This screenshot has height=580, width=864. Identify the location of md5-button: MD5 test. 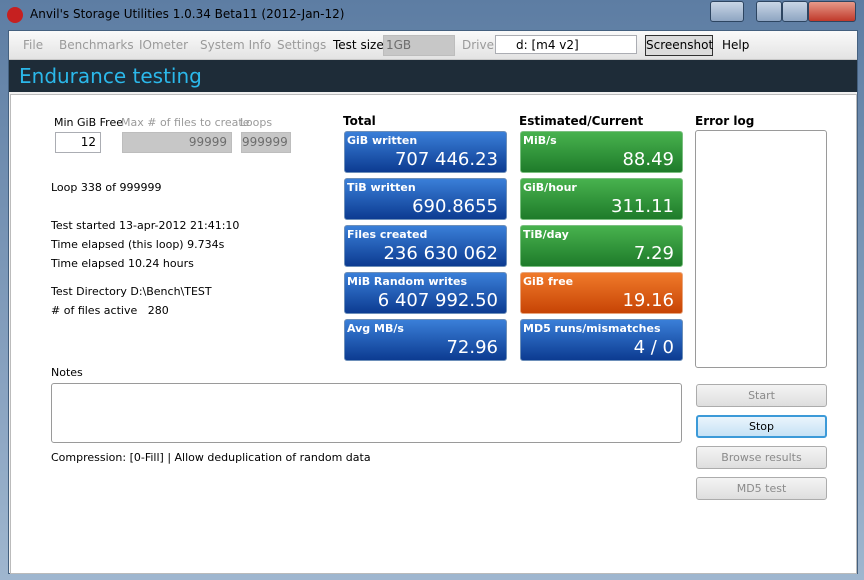
(761, 488).